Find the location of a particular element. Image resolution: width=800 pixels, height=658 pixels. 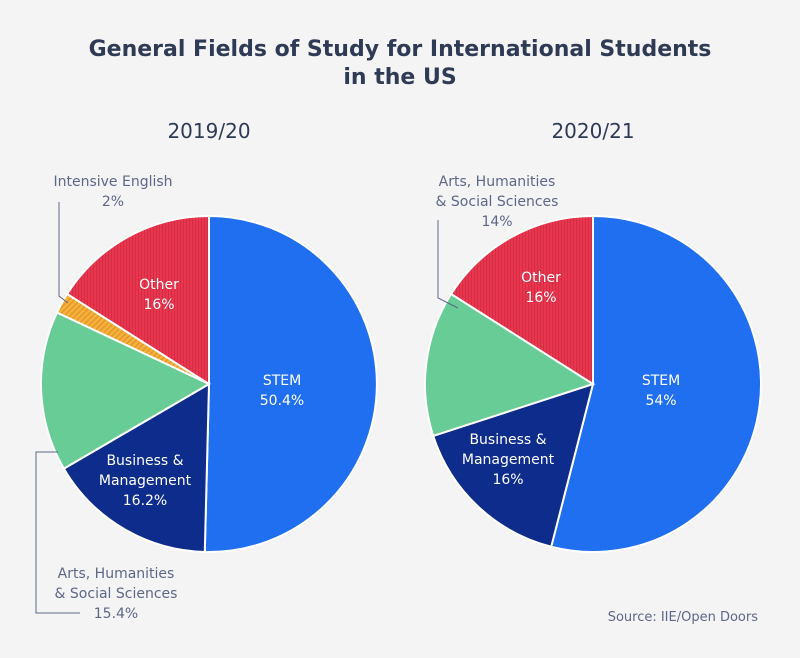

pie2-stem-label: STEM is located at coordinates (661, 381).